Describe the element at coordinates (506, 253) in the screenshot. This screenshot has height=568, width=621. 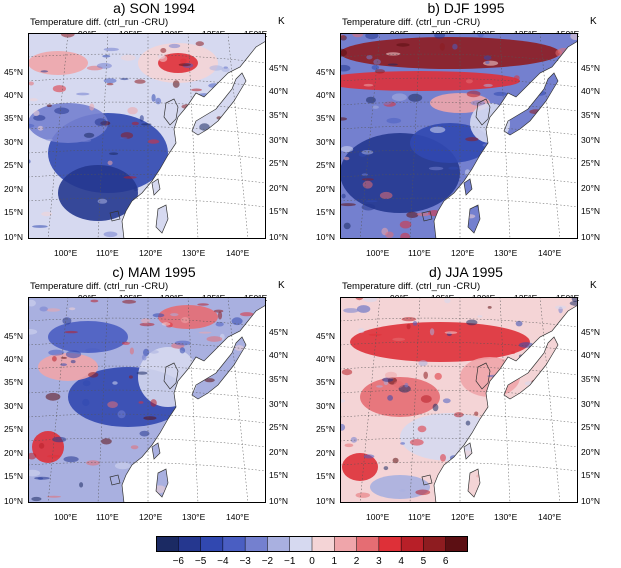
I see `bottom-longitude-label: 130°E` at that location.